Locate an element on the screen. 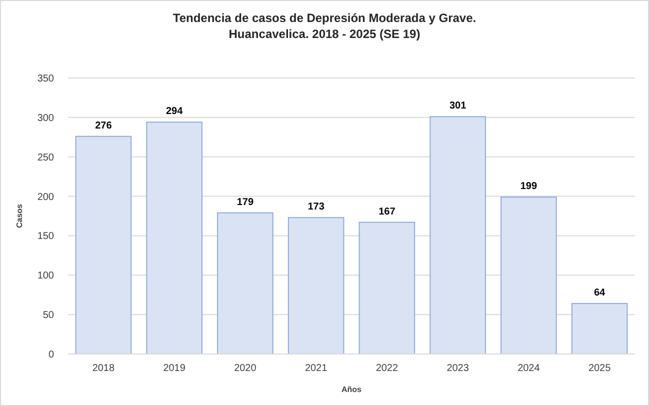  x-tick-label: 2019 is located at coordinates (174, 368).